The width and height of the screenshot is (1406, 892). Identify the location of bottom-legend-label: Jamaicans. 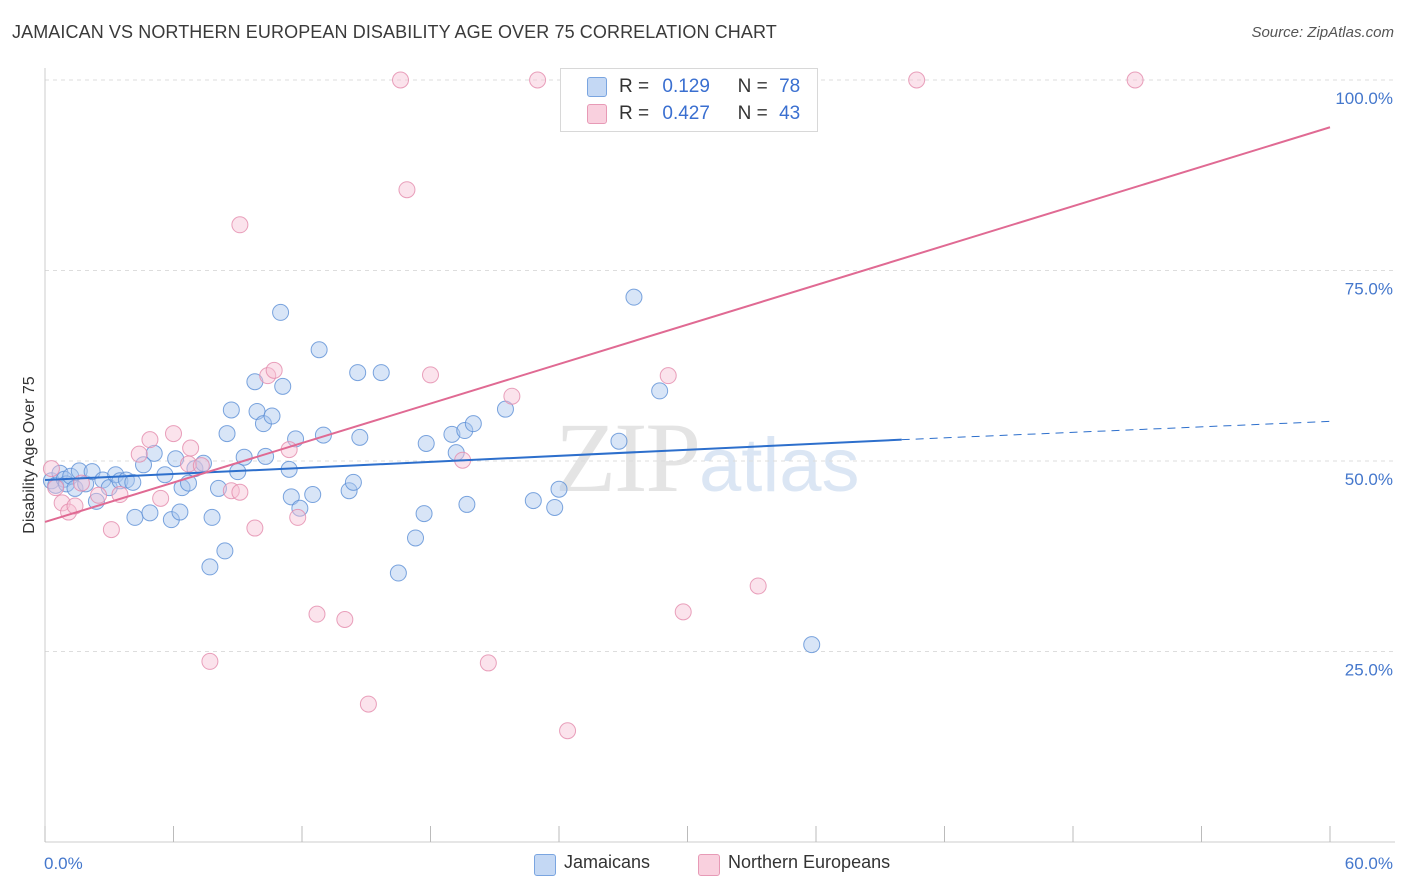
(607, 862).